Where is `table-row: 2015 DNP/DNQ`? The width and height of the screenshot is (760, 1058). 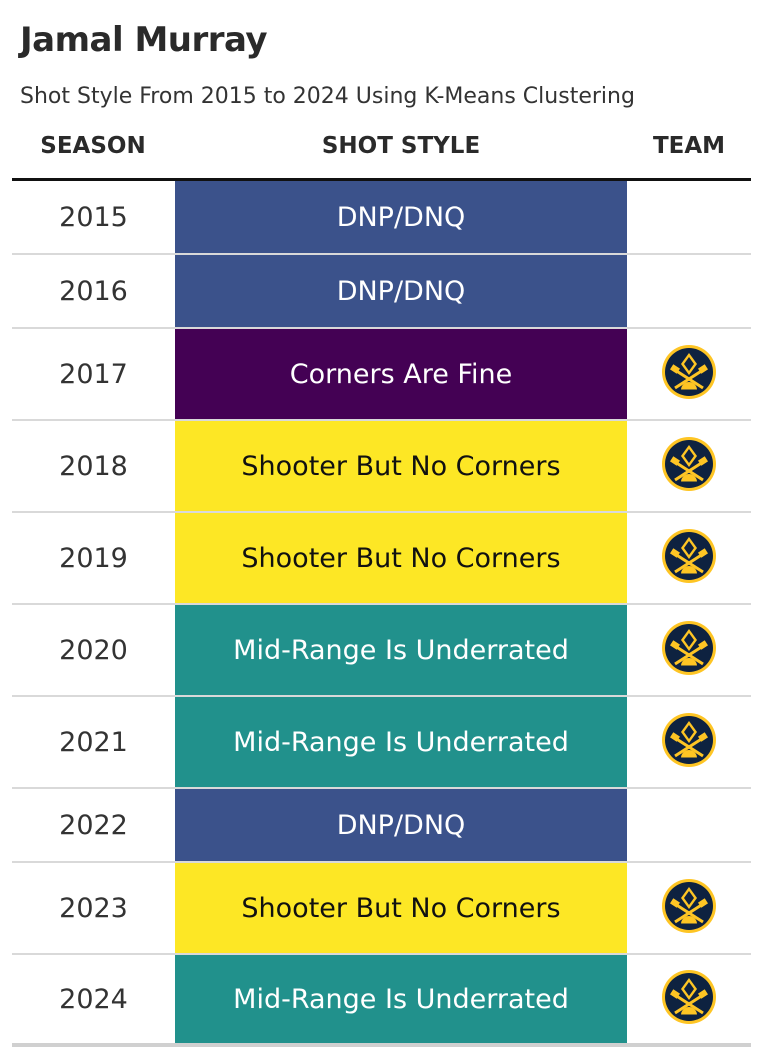
table-row: 2015 DNP/DNQ is located at coordinates (381, 218).